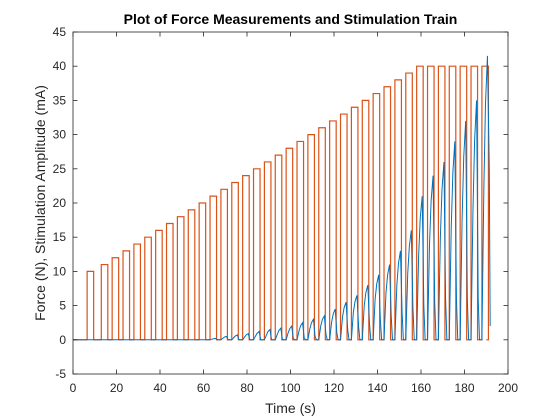  I want to click on y-tick-label: 5, so click(62, 306).